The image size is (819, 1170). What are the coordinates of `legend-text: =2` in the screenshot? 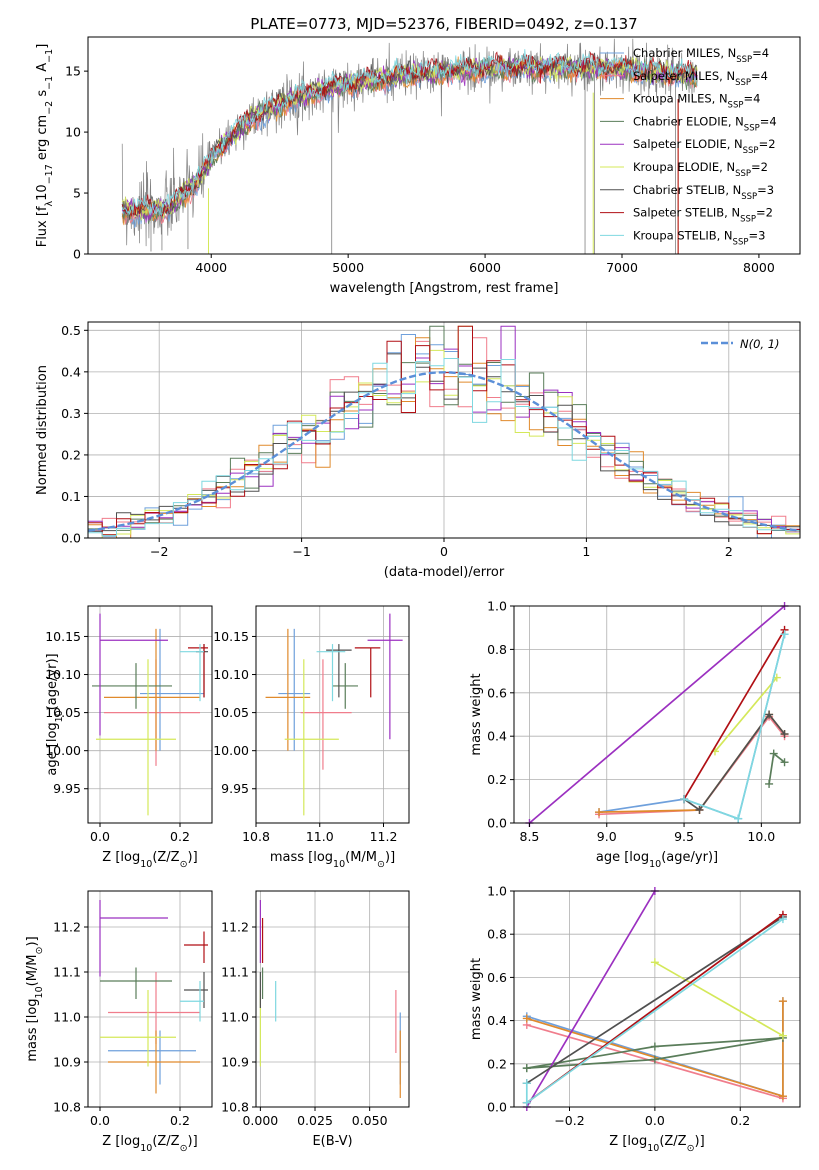 It's located at (767, 144).